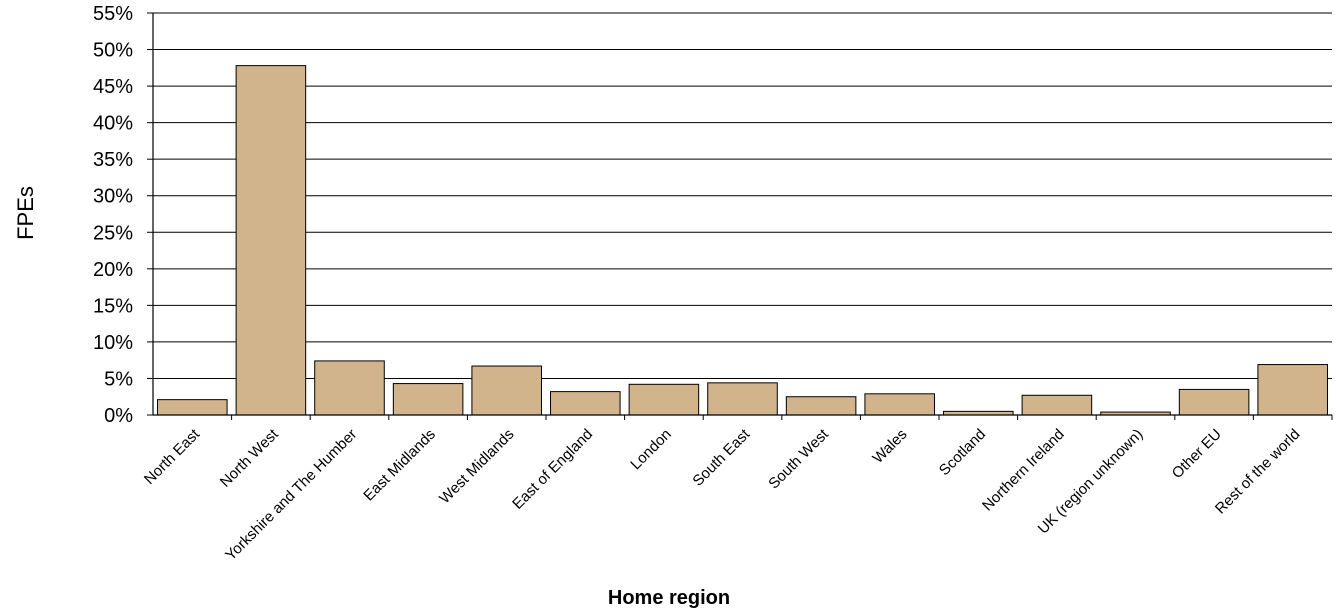 The height and width of the screenshot is (614, 1336). What do you see at coordinates (552, 469) in the screenshot?
I see `x-tick-label: East of England` at bounding box center [552, 469].